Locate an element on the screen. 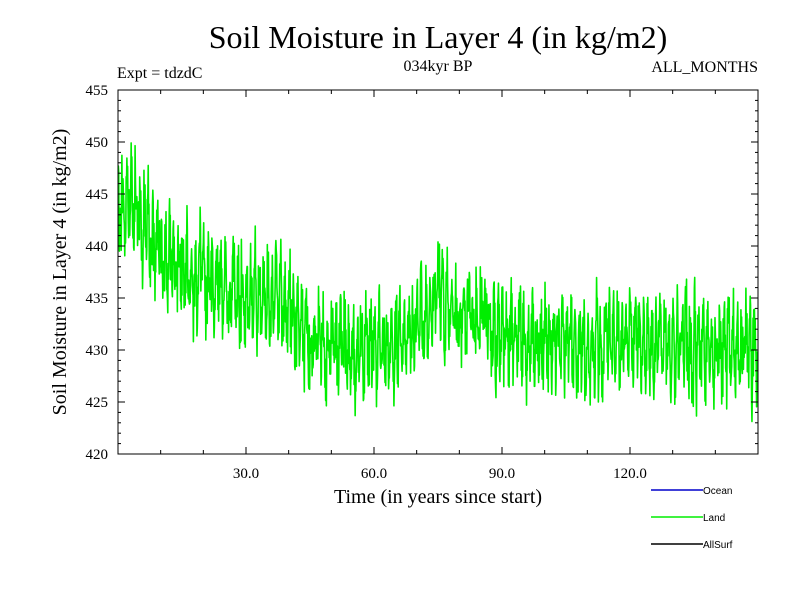 Image resolution: width=800 pixels, height=600 pixels. x-tick-label: 120.0 is located at coordinates (630, 474).